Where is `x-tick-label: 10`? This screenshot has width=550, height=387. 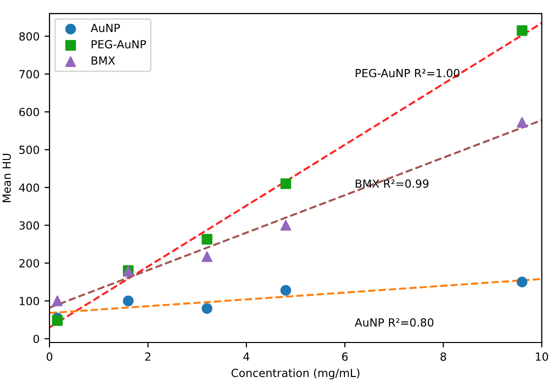 x-tick-label: 10 is located at coordinates (542, 356).